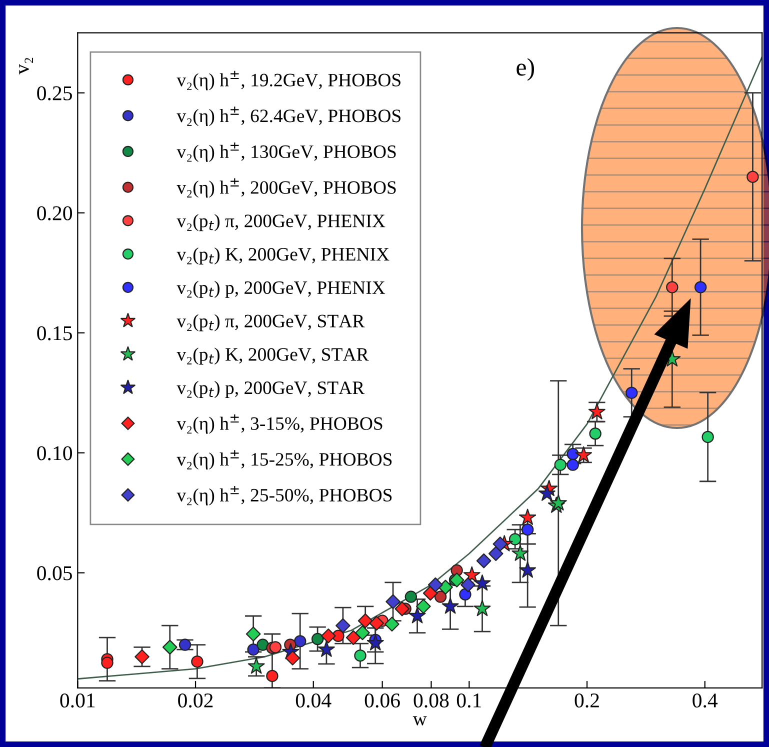  I want to click on x-tick-label: 0.1, so click(468, 700).